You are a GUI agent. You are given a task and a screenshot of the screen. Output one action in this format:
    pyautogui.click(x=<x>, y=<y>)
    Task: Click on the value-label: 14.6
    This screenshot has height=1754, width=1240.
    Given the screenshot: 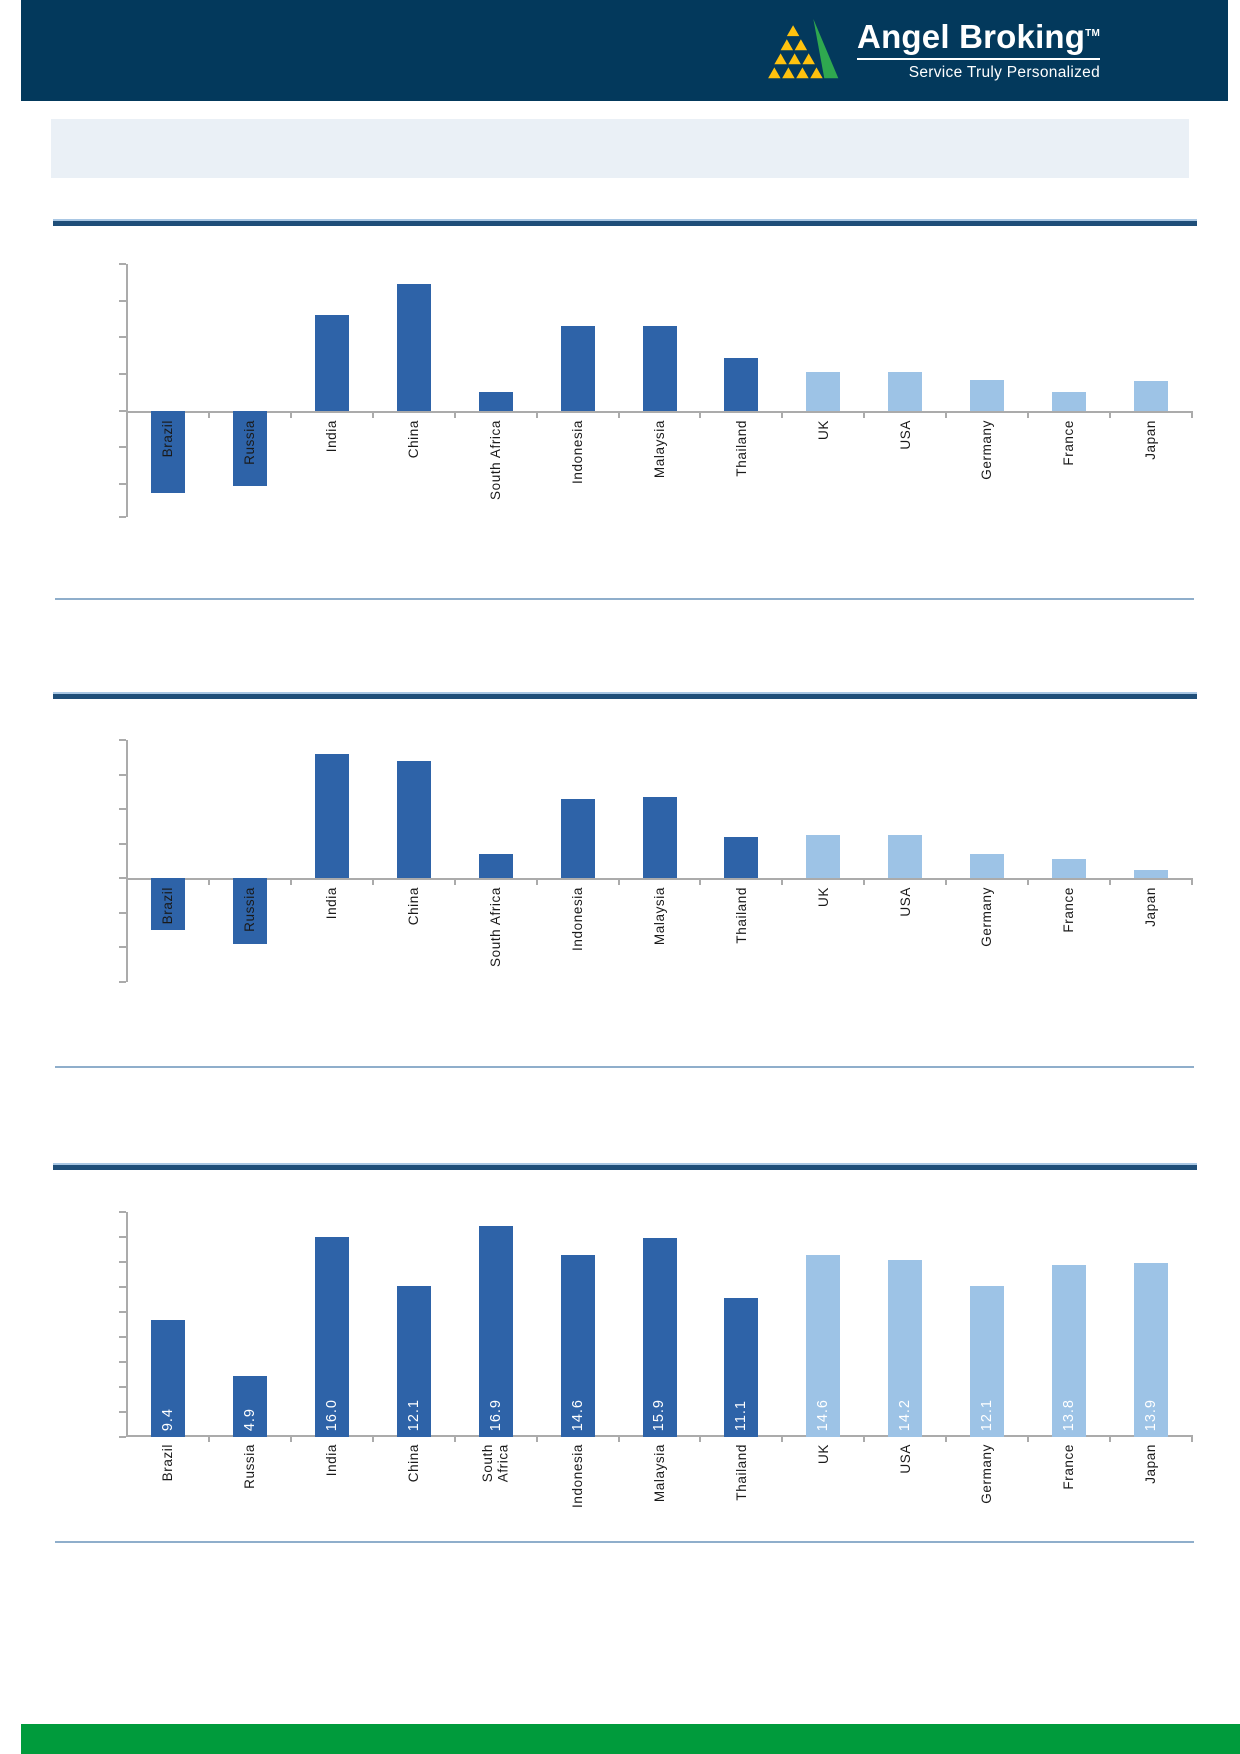 What is the action you would take?
    pyautogui.click(x=578, y=1402)
    